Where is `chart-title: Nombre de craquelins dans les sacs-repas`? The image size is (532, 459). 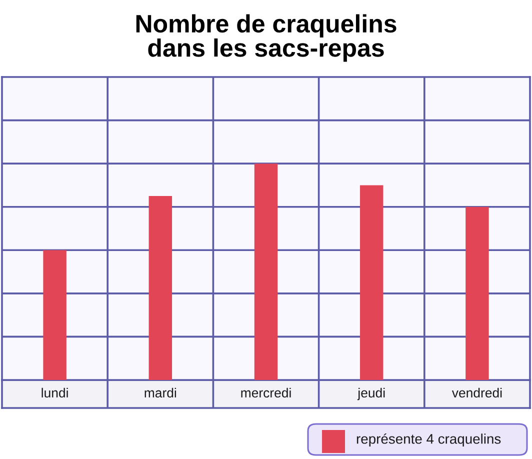 chart-title: Nombre de craquelins dans les sacs-repas is located at coordinates (266, 38).